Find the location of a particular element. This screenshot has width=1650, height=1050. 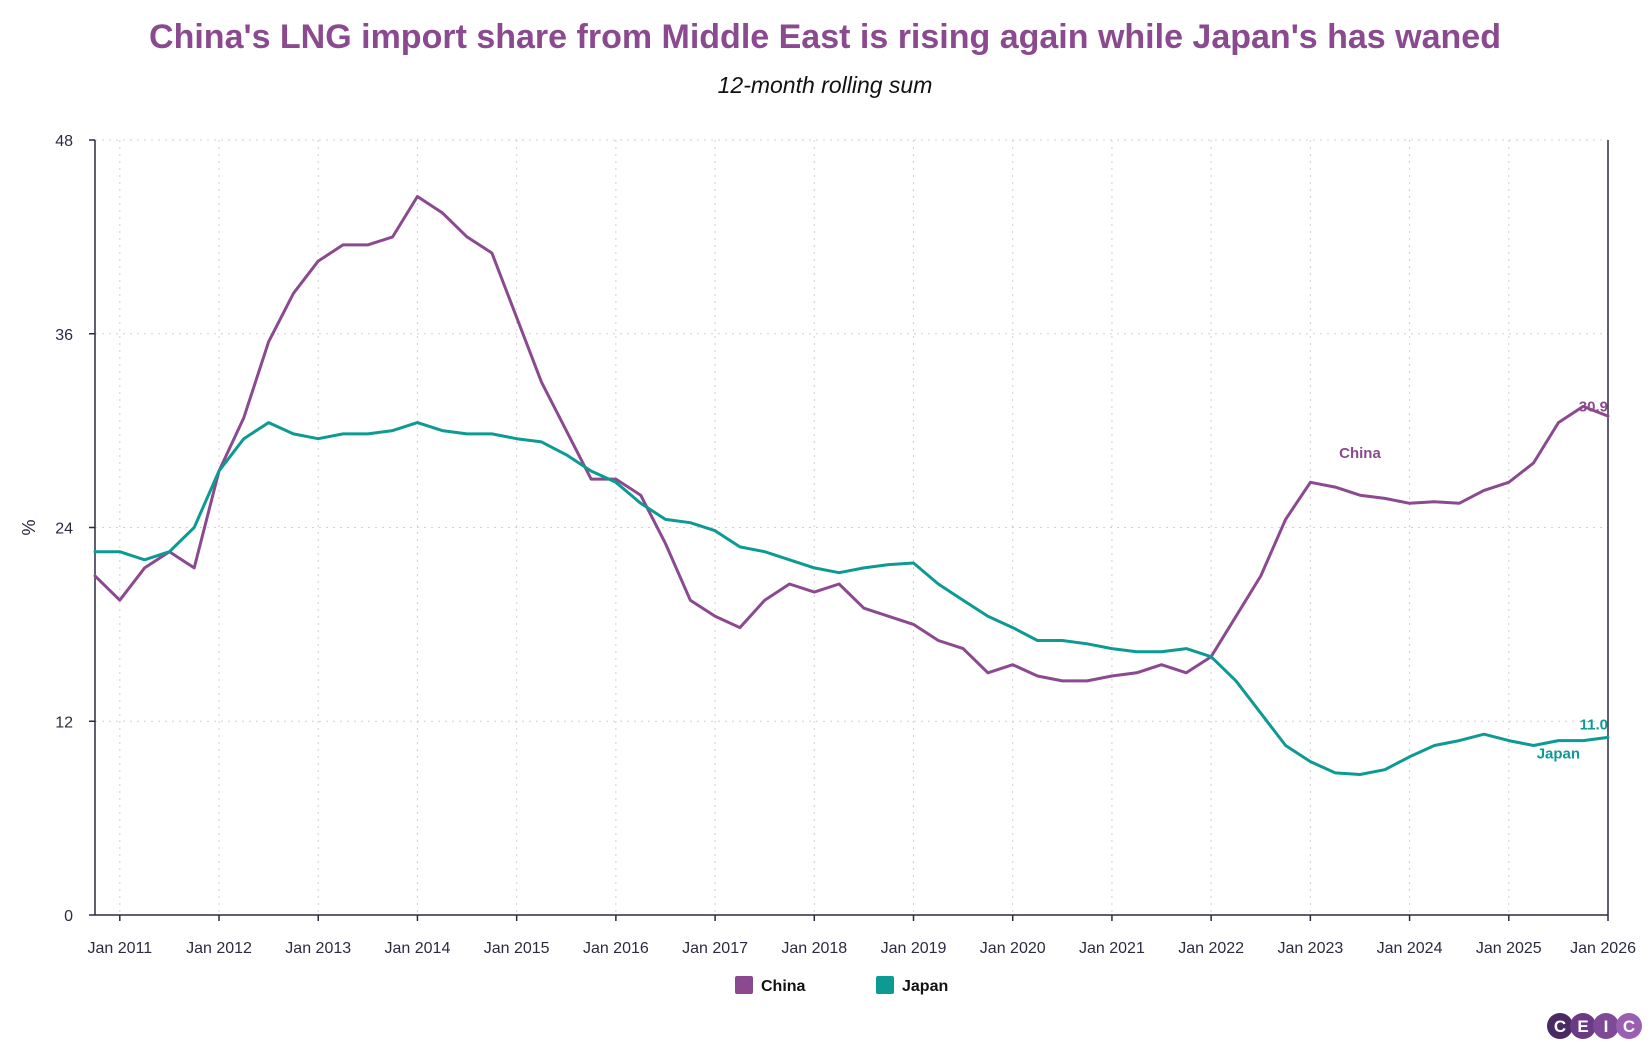

legend: China Japan is located at coordinates (841, 985).